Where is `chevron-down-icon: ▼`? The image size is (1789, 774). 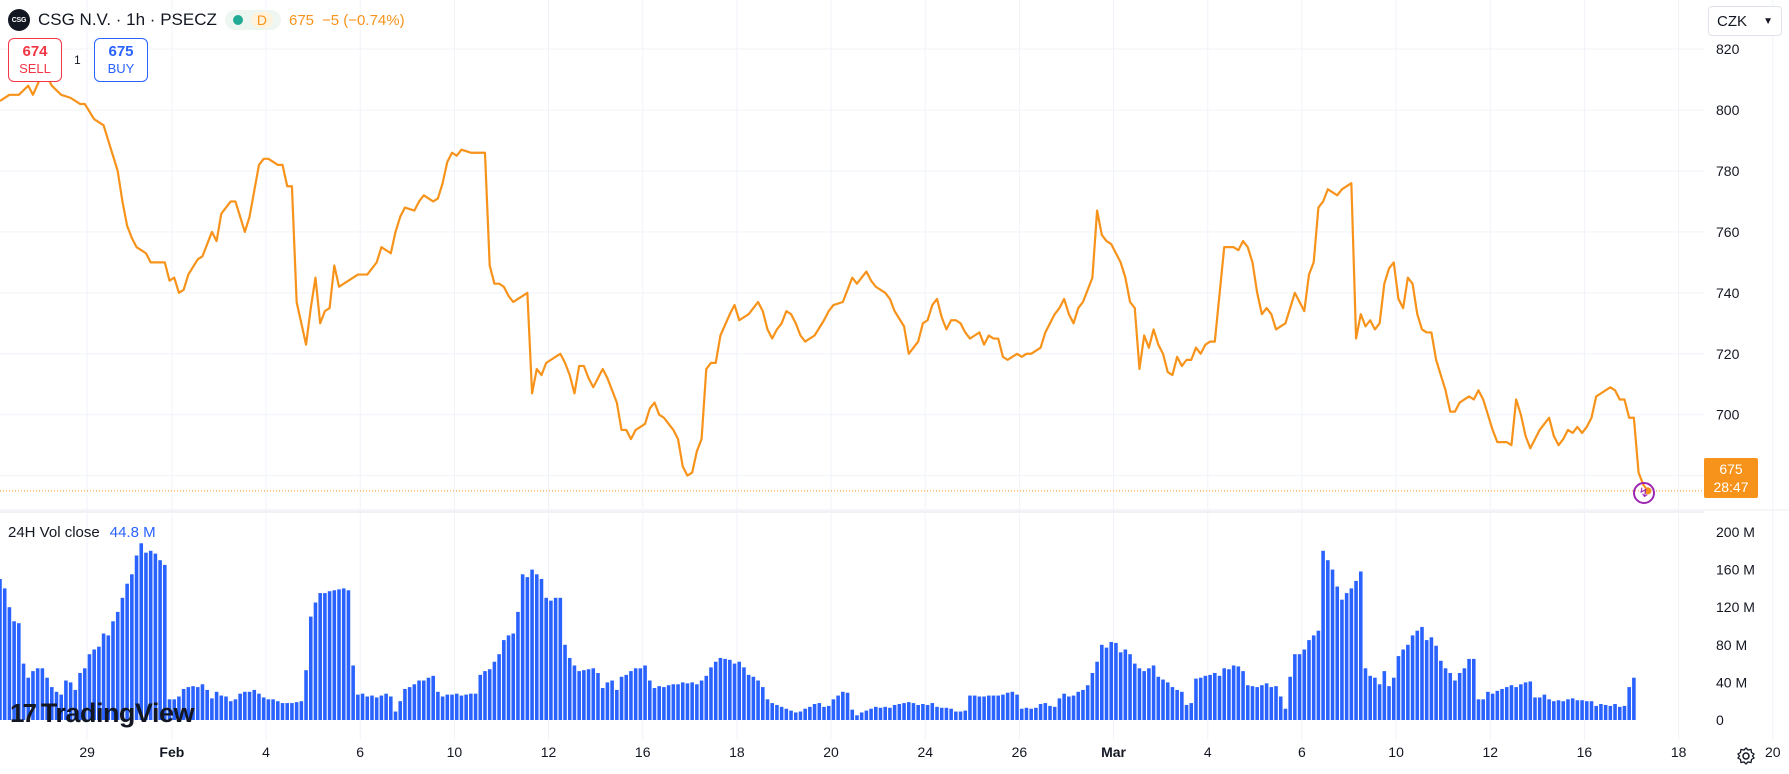 chevron-down-icon: ▼ is located at coordinates (1768, 21).